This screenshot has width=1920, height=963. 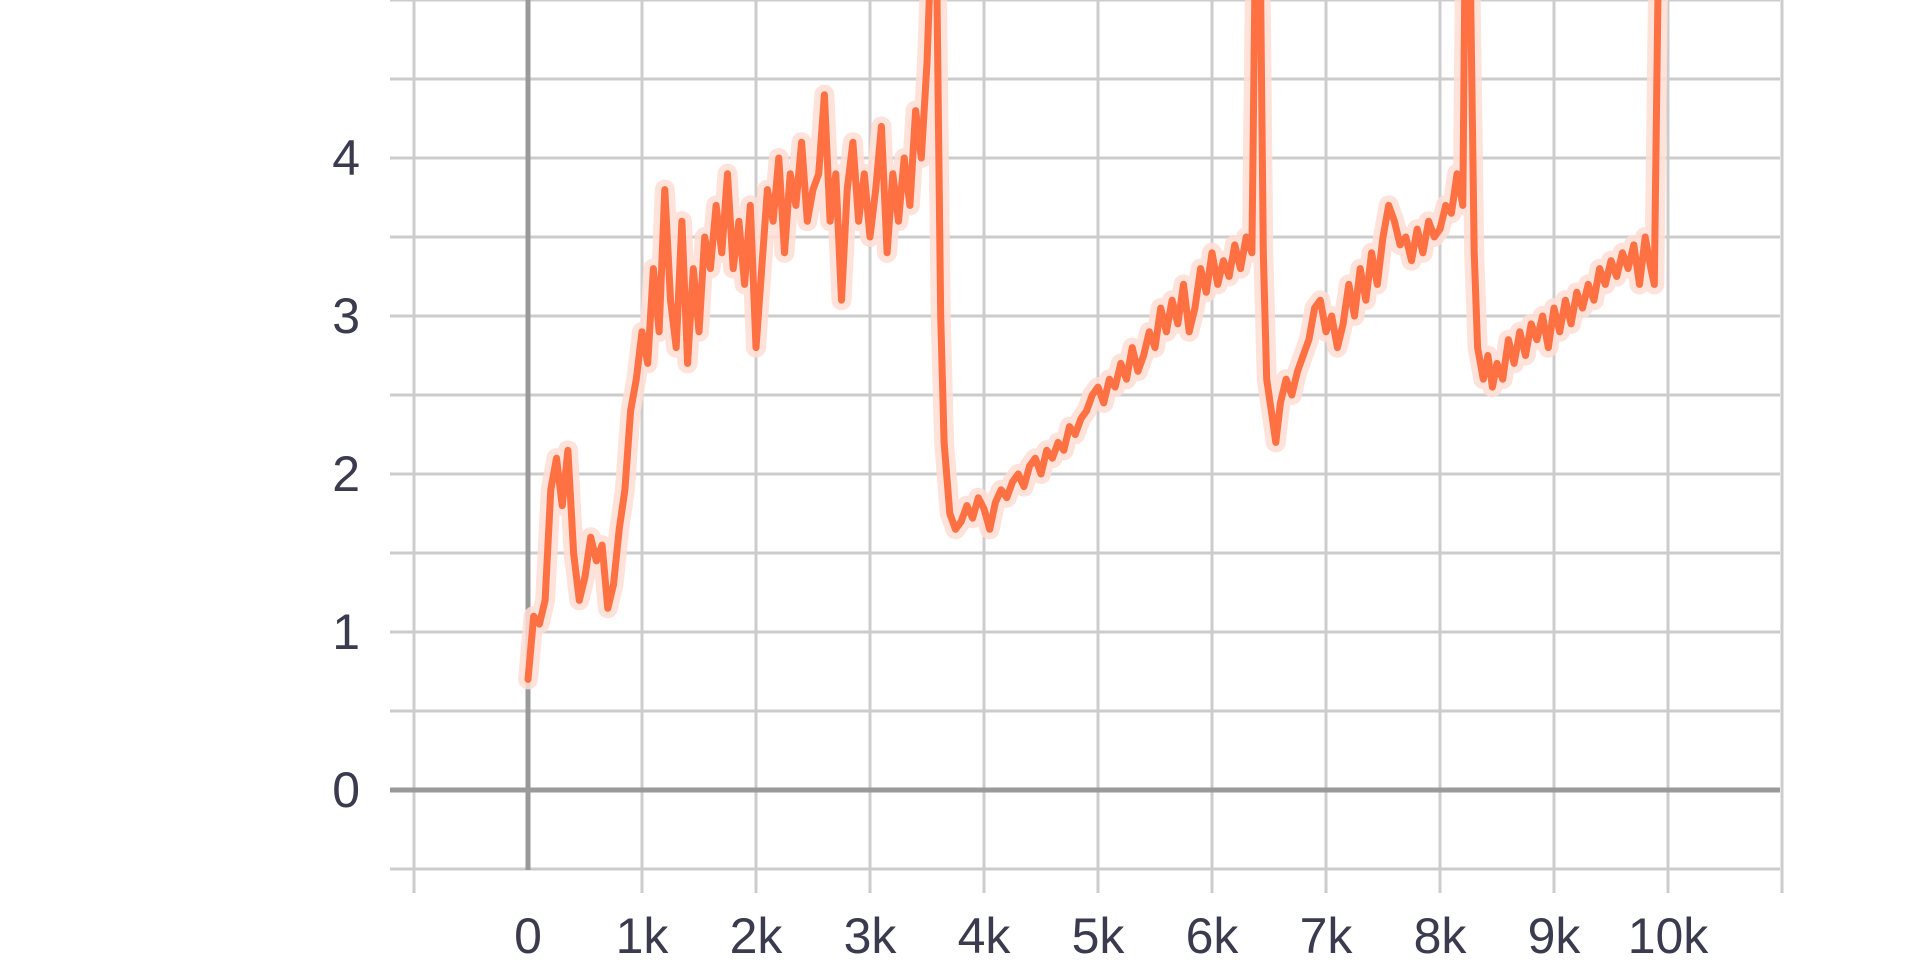 I want to click on y-tick-label: 1, so click(x=346, y=632).